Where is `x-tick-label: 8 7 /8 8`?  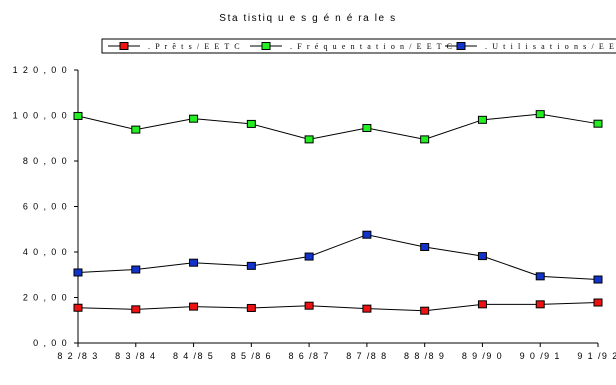
x-tick-label: 8 7 /8 8 is located at coordinates (366, 356).